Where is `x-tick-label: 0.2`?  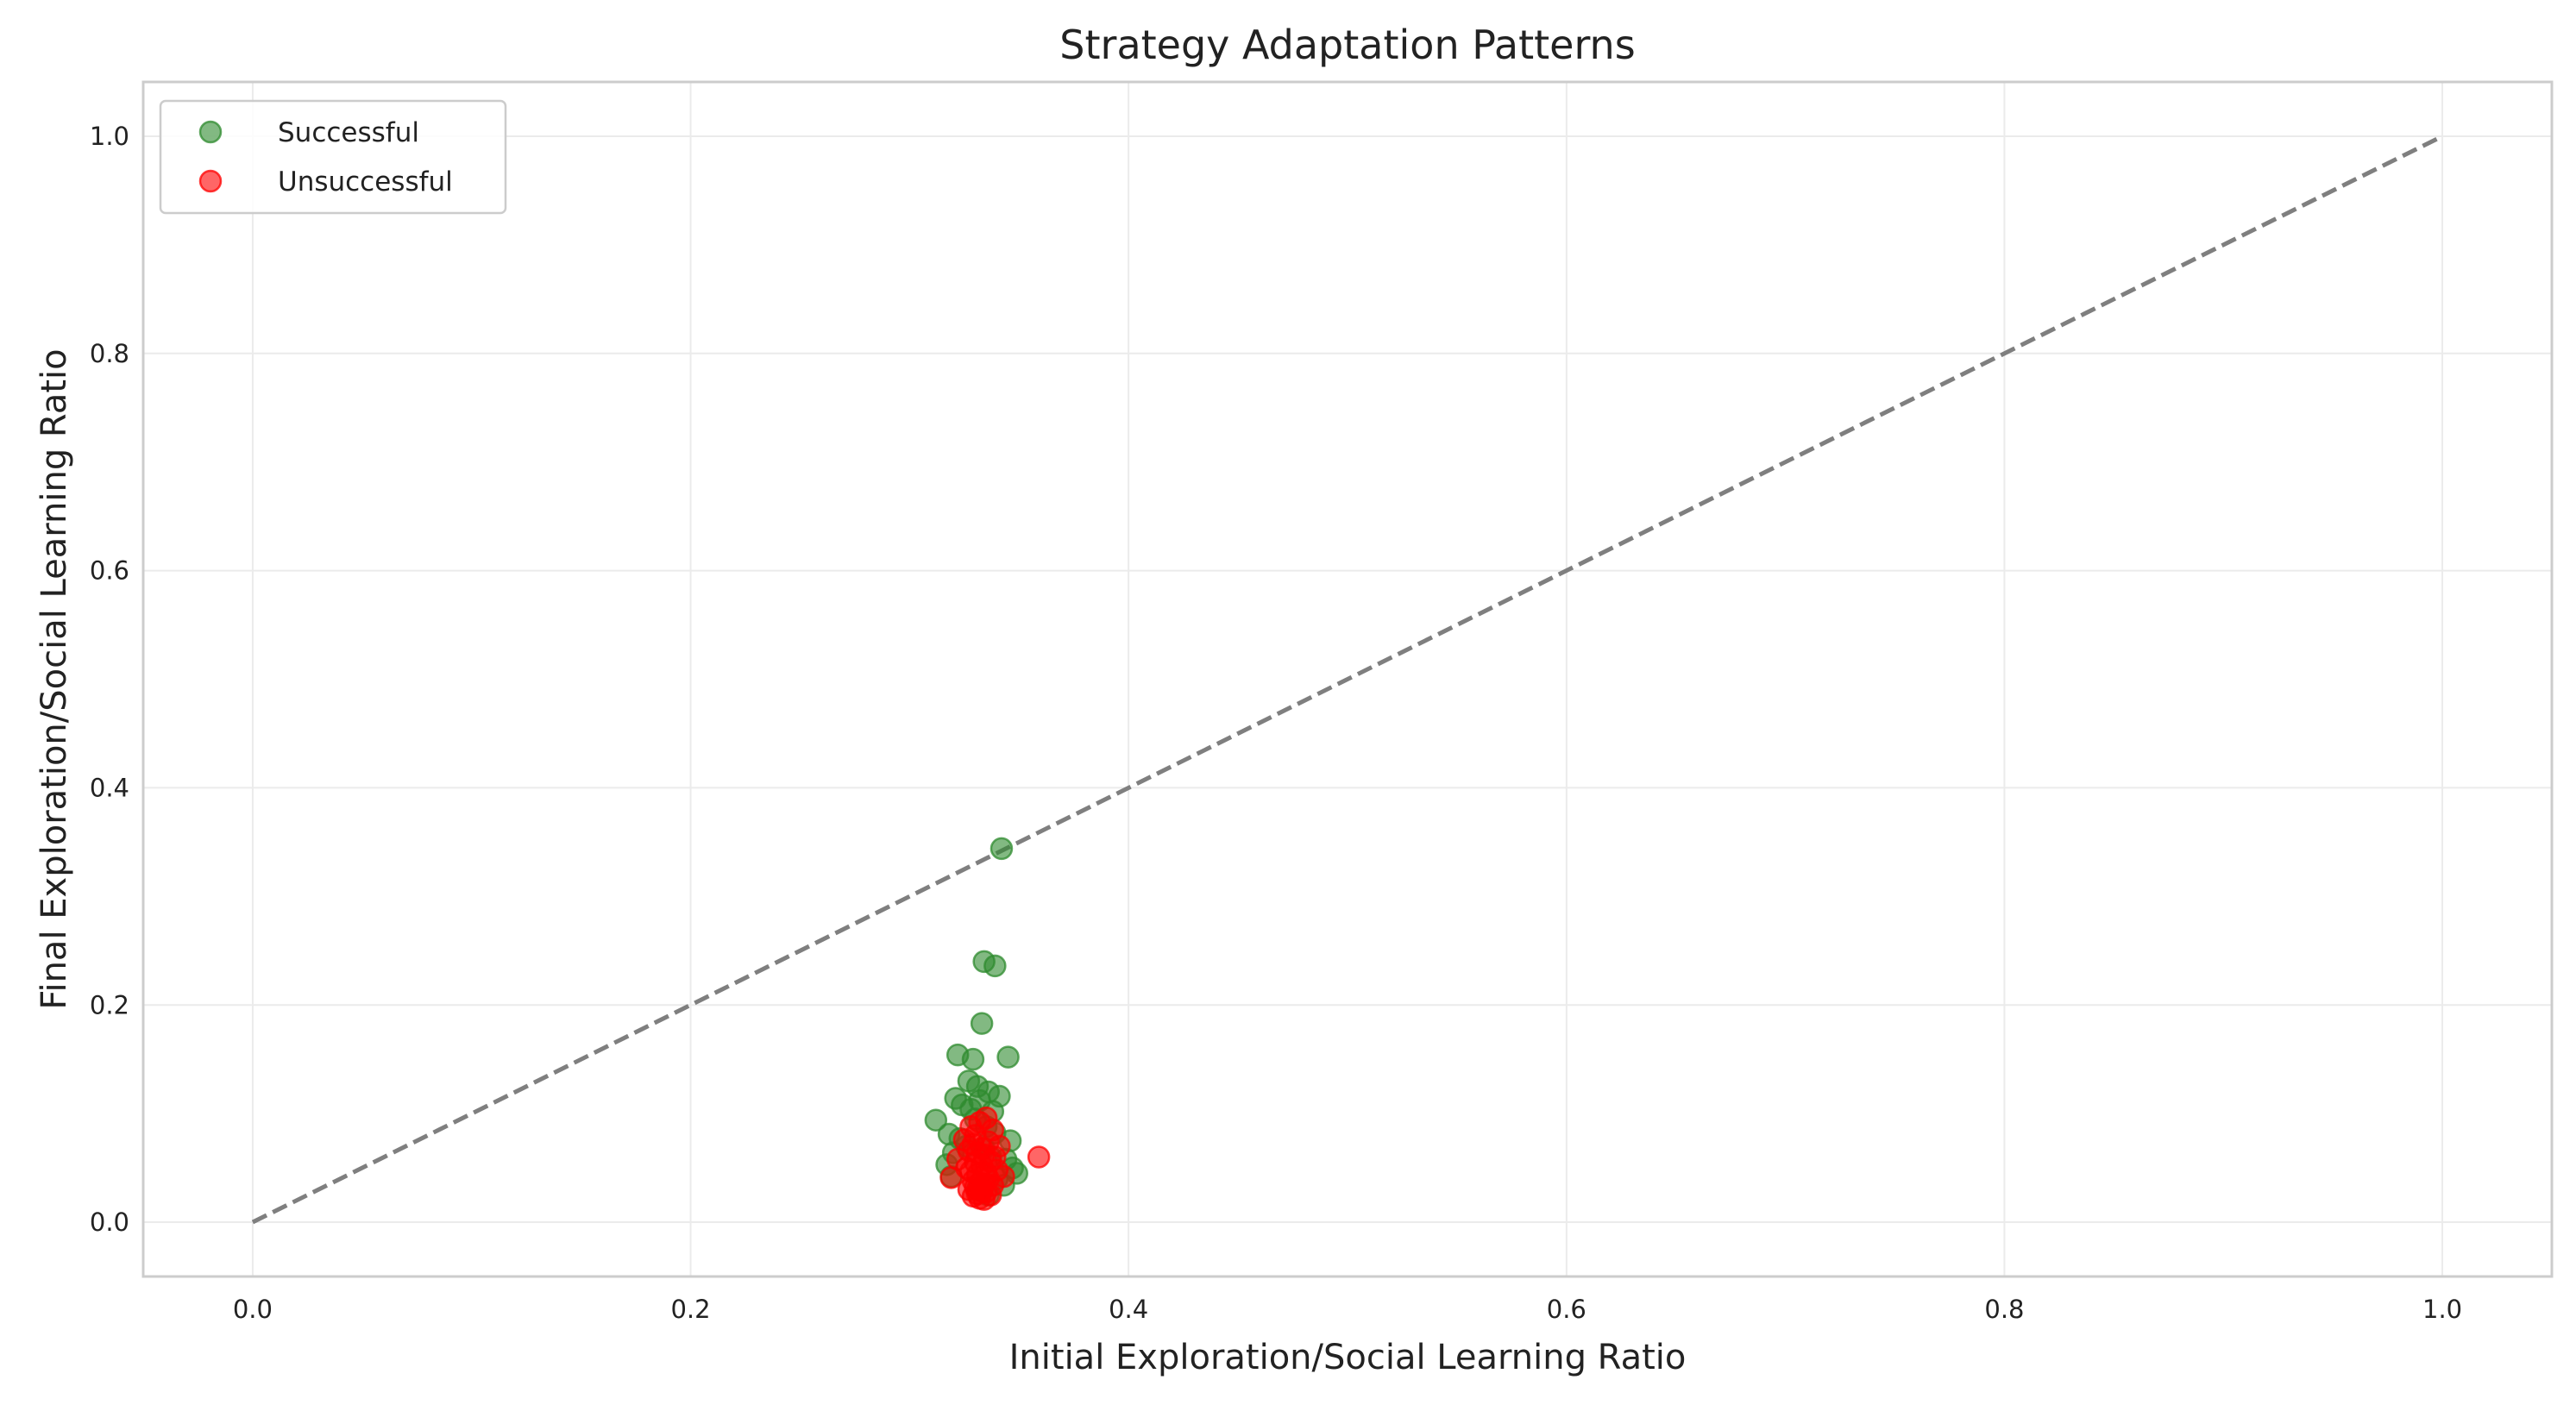
x-tick-label: 0.2 is located at coordinates (690, 1310).